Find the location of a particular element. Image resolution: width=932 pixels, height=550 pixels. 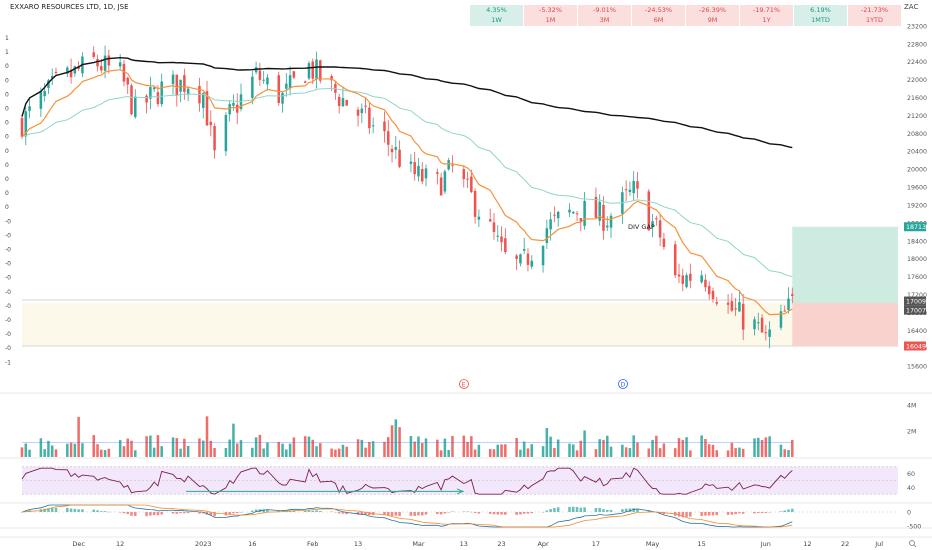

perf-9m: -26.39% 9M is located at coordinates (712, 15).